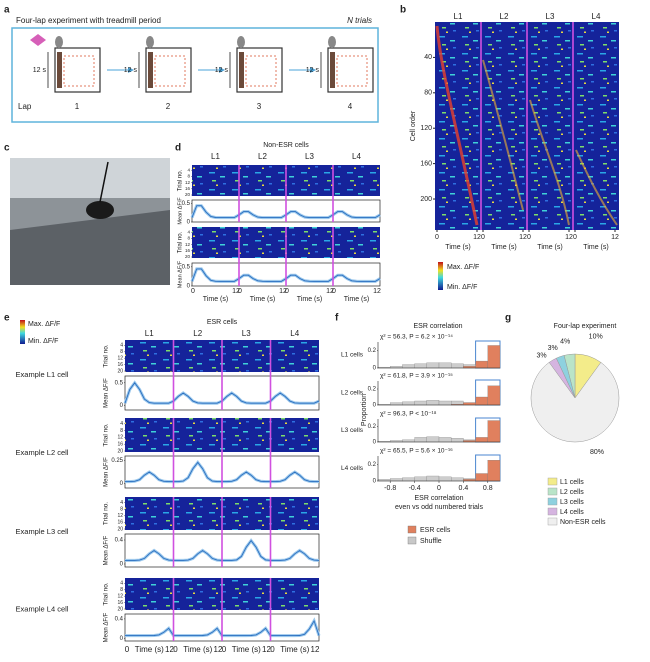  What do you see at coordinates (431, 541) in the screenshot?
I see `legend-label: Shuffle` at bounding box center [431, 541].